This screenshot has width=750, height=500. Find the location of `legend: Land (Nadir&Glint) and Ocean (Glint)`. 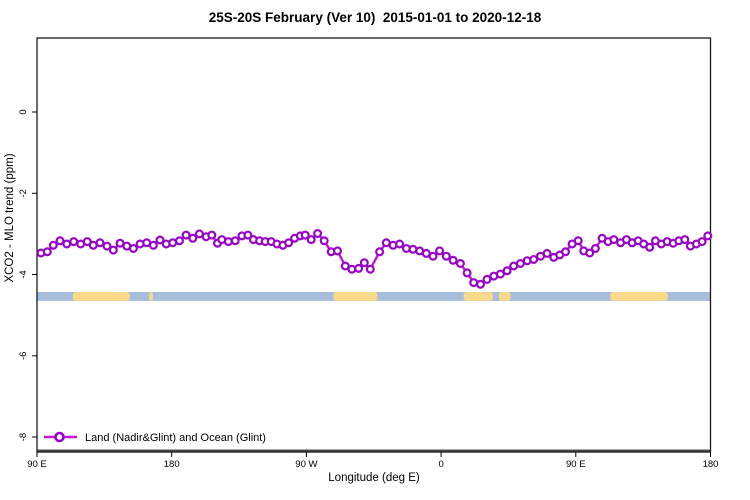

legend: Land (Nadir&Glint) and Ocean (Glint) is located at coordinates (155, 437).